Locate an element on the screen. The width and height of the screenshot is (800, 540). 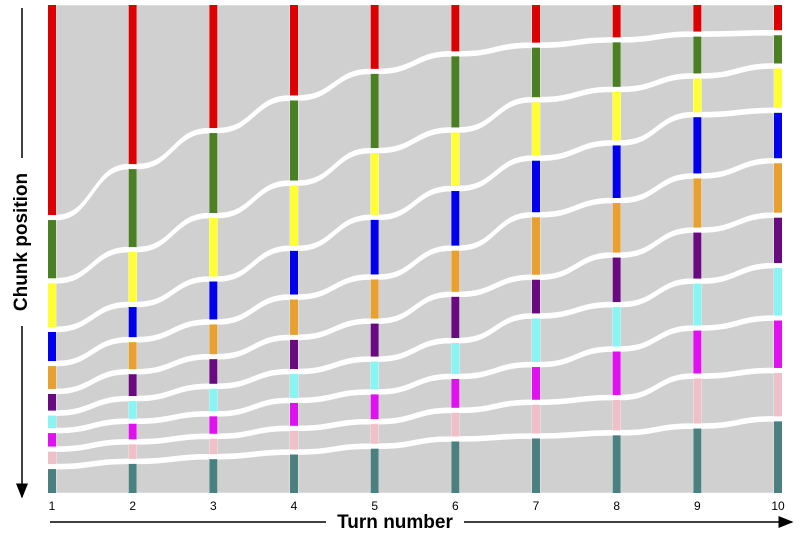
x-tick-label: 5 is located at coordinates (374, 506).